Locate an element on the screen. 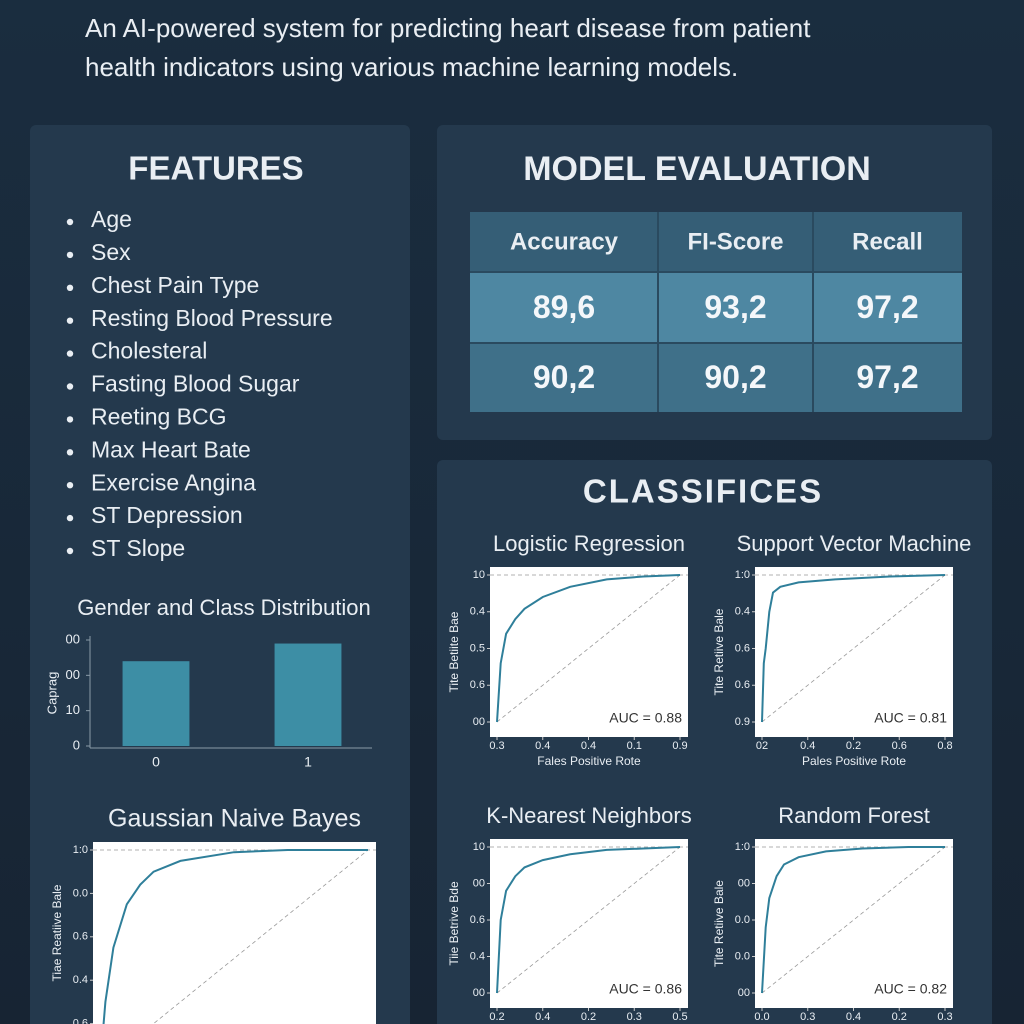 This screenshot has height=1024, width=1024. chart-title: Gaussian Naive Bayes is located at coordinates (234, 819).